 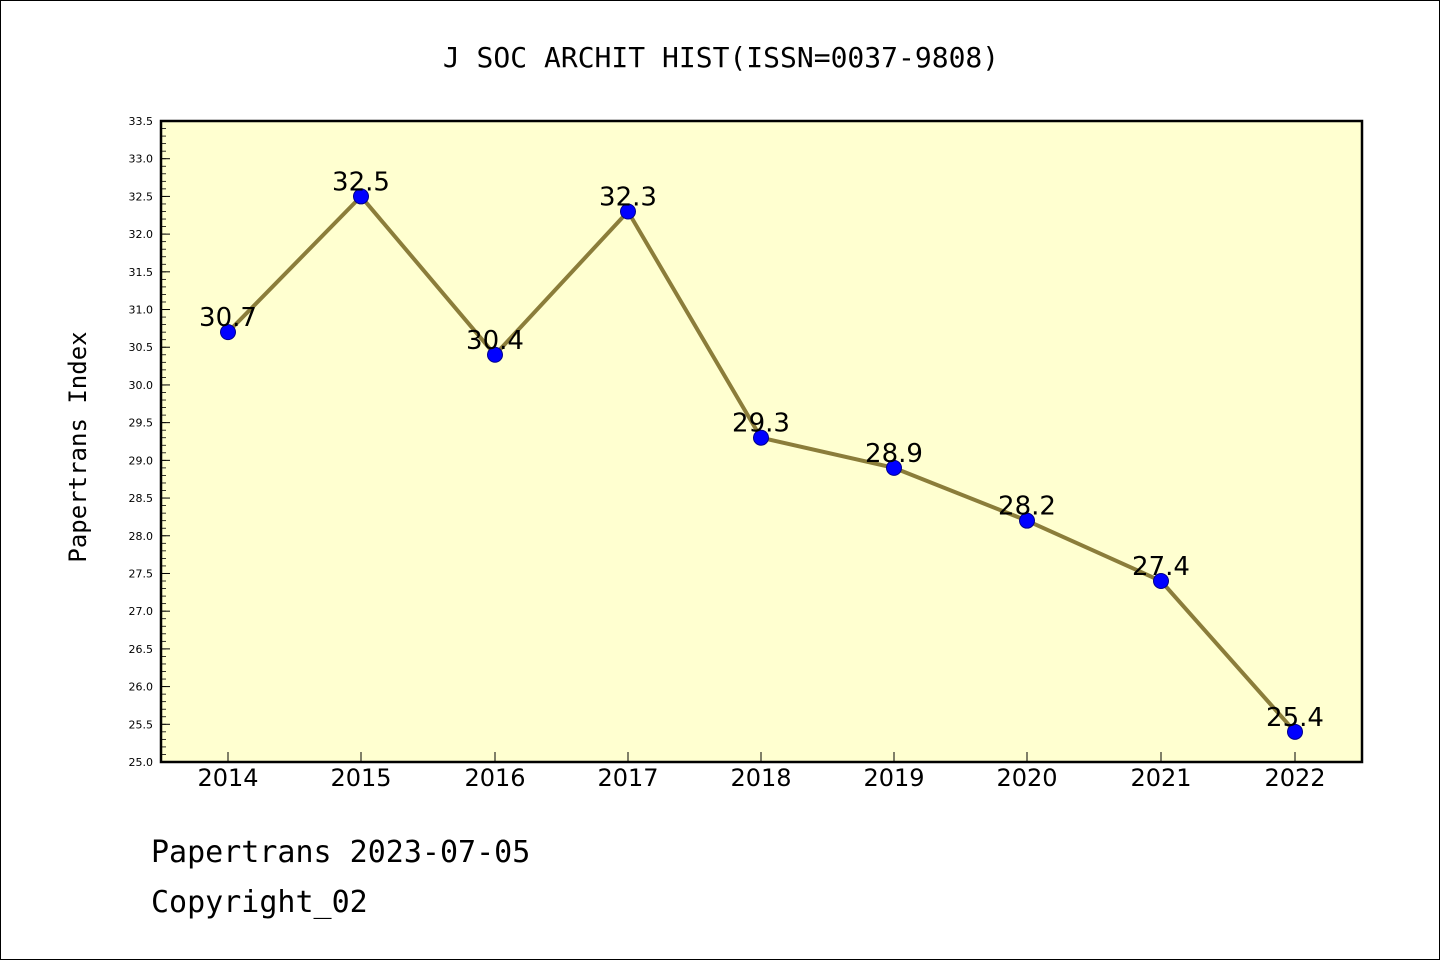 What do you see at coordinates (494, 778) in the screenshot?
I see `x-tick-label: 2016` at bounding box center [494, 778].